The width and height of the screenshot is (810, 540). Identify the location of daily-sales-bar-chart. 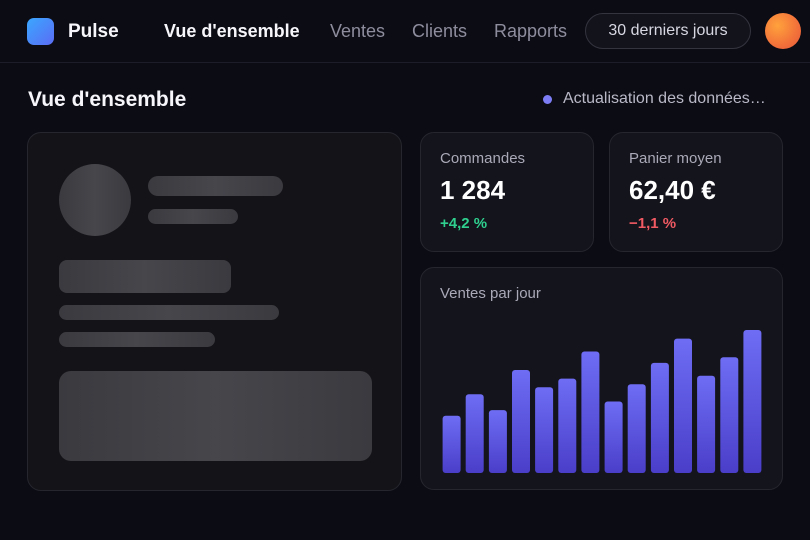
(602, 402).